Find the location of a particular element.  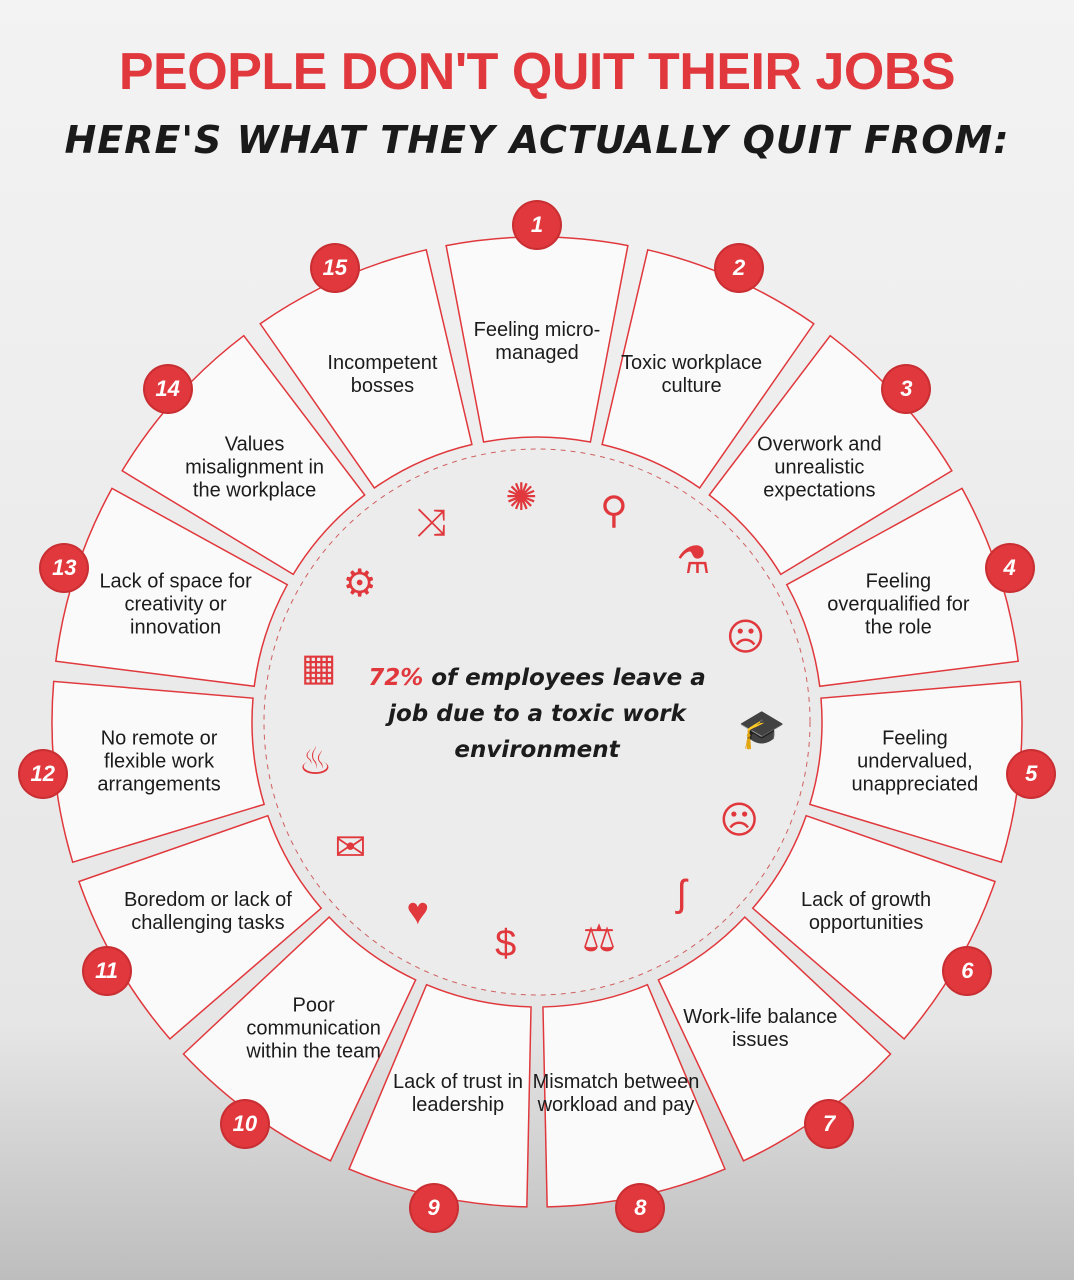

flame-icon: ♨ is located at coordinates (315, 761).